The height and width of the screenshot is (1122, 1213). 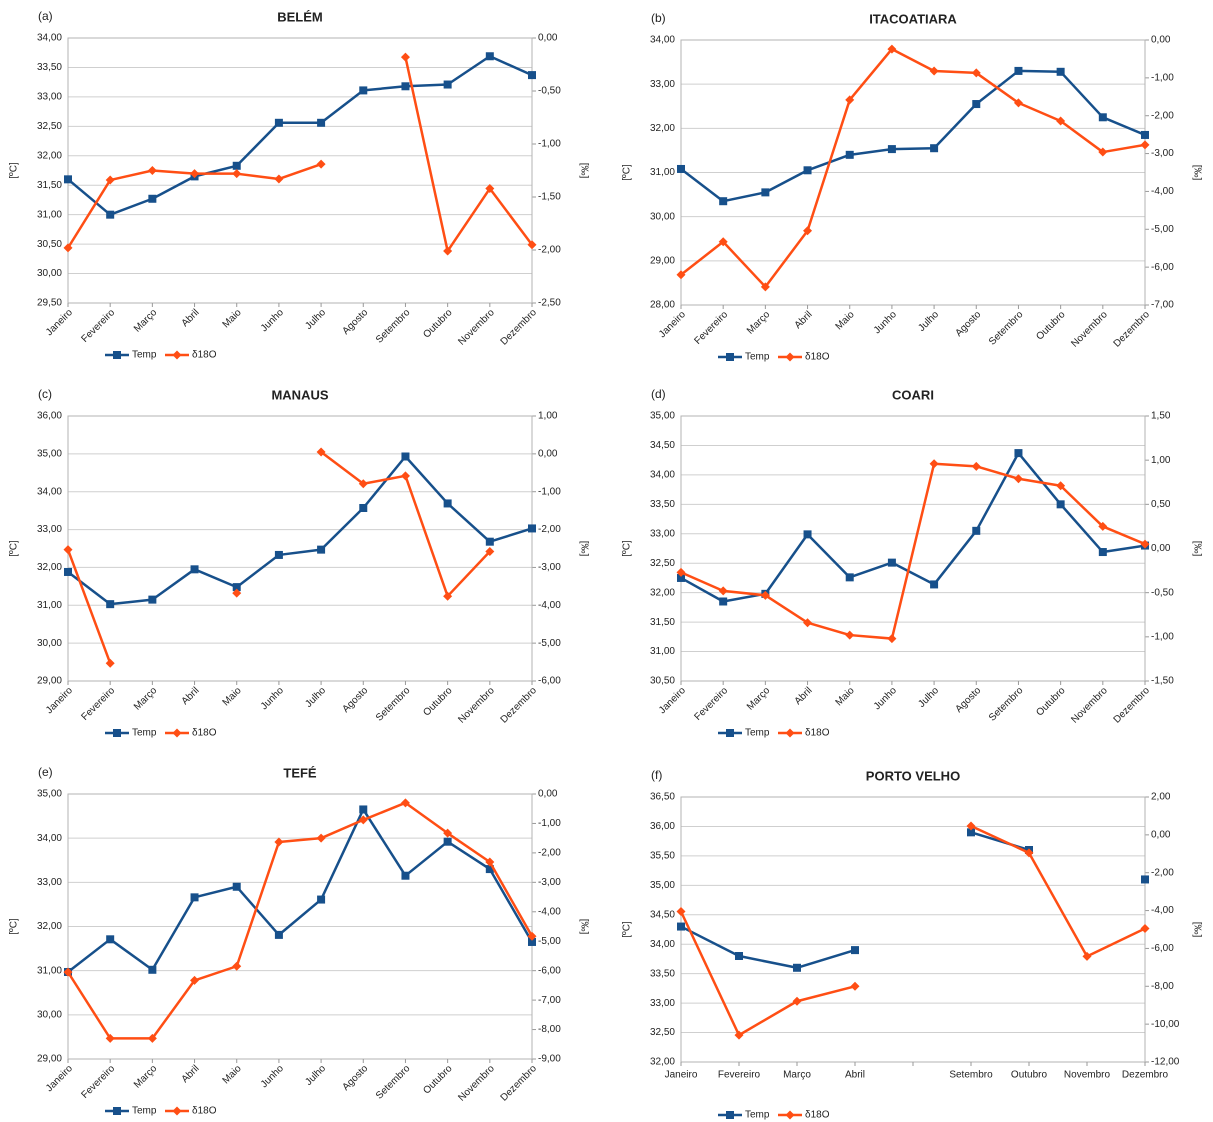 I want to click on y2-tick-label: -10,00, so click(x=1165, y=1024).